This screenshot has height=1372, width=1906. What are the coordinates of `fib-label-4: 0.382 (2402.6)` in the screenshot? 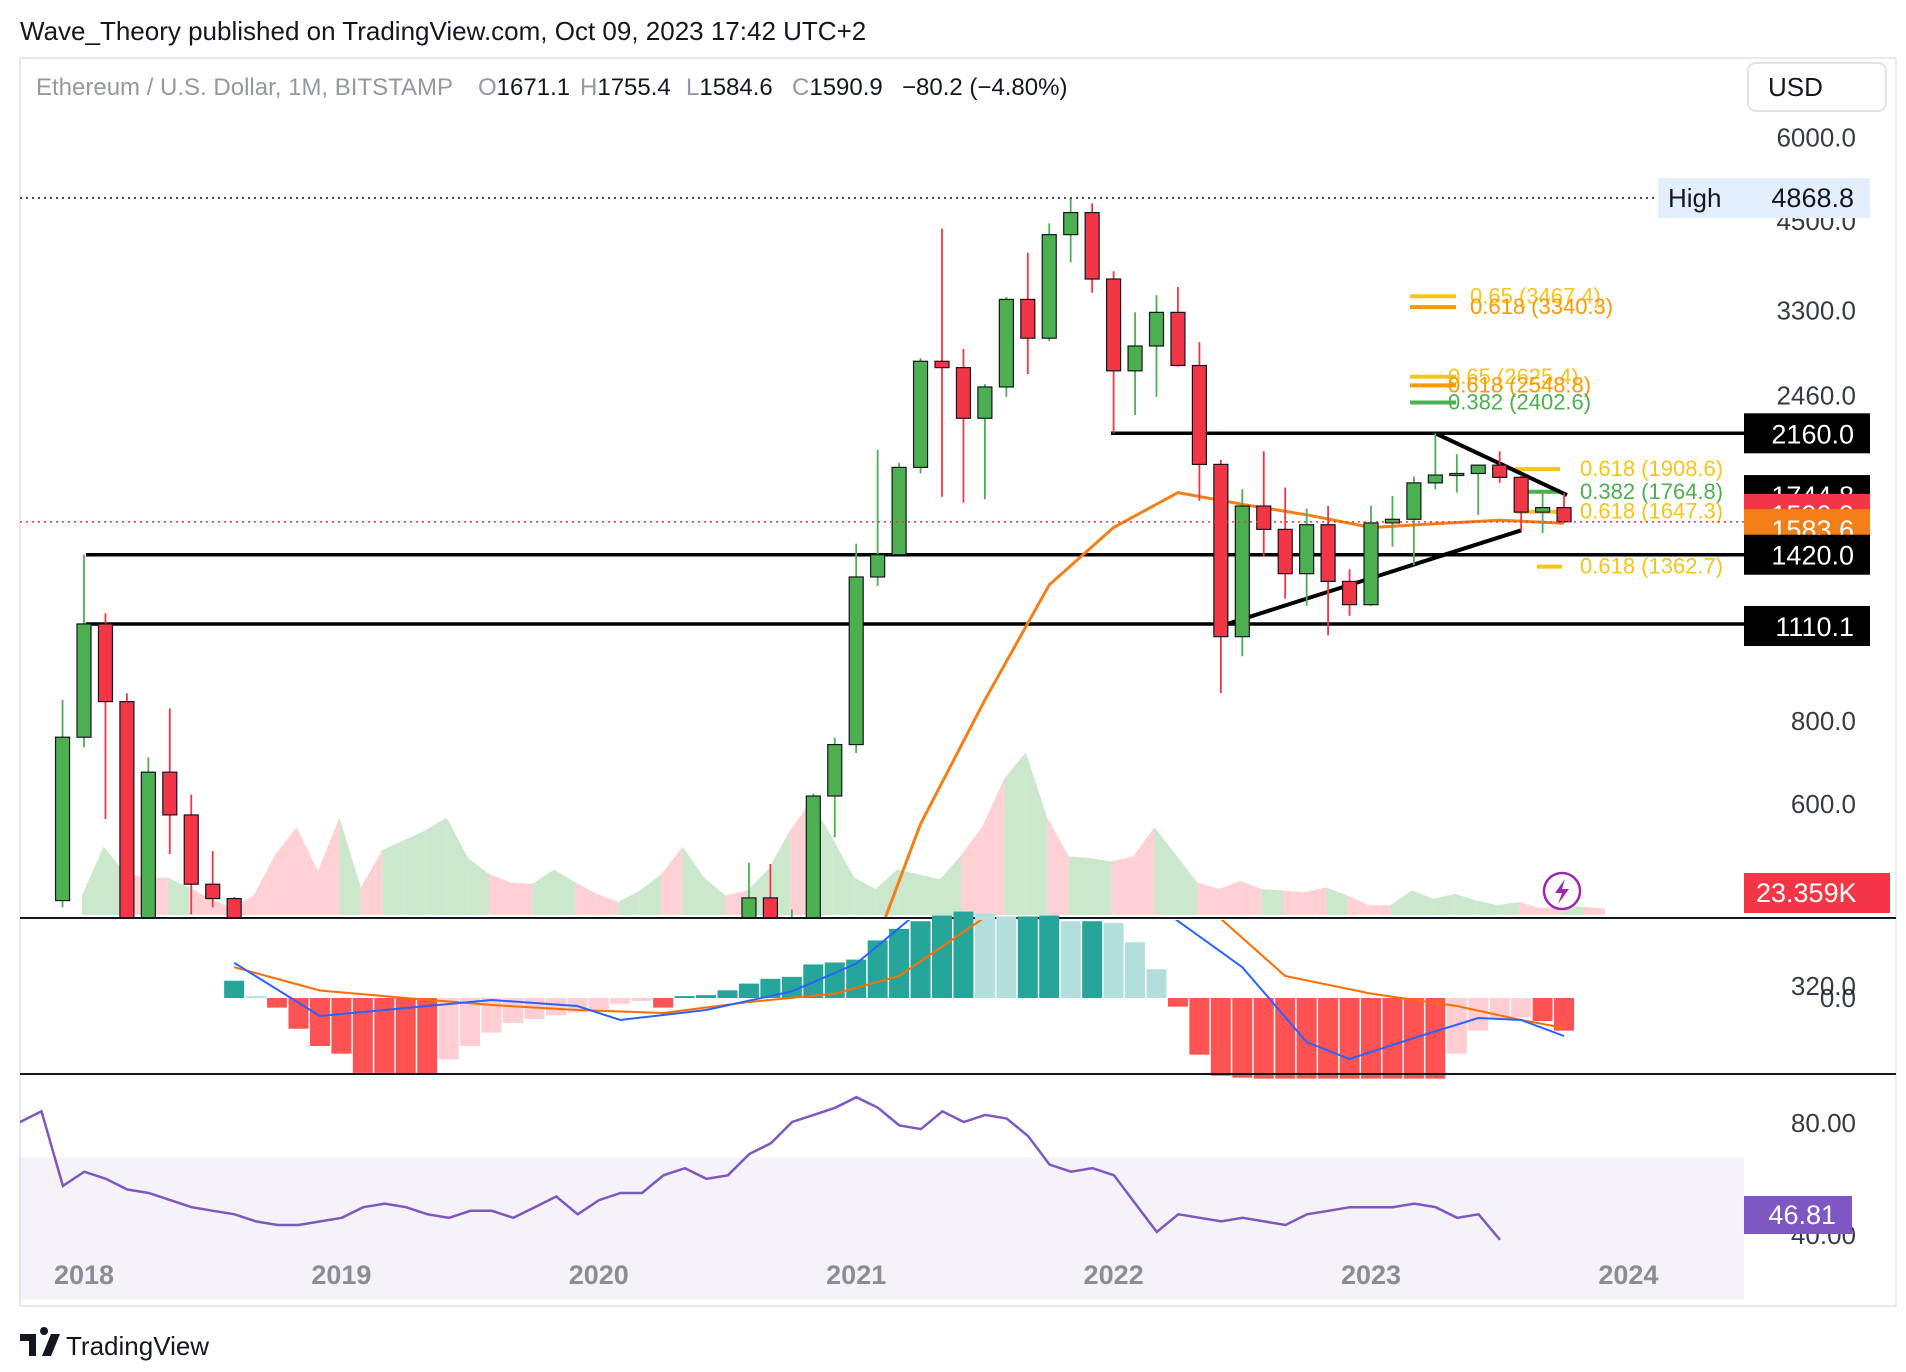 It's located at (1519, 401).